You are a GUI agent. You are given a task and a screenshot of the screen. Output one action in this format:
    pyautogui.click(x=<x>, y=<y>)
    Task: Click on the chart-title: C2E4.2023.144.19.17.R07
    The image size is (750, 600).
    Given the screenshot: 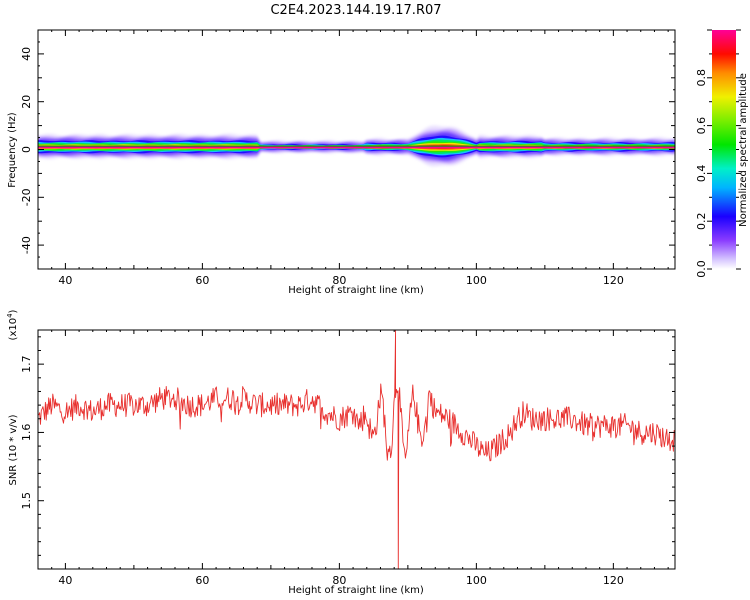 What is the action you would take?
    pyautogui.click(x=355, y=10)
    